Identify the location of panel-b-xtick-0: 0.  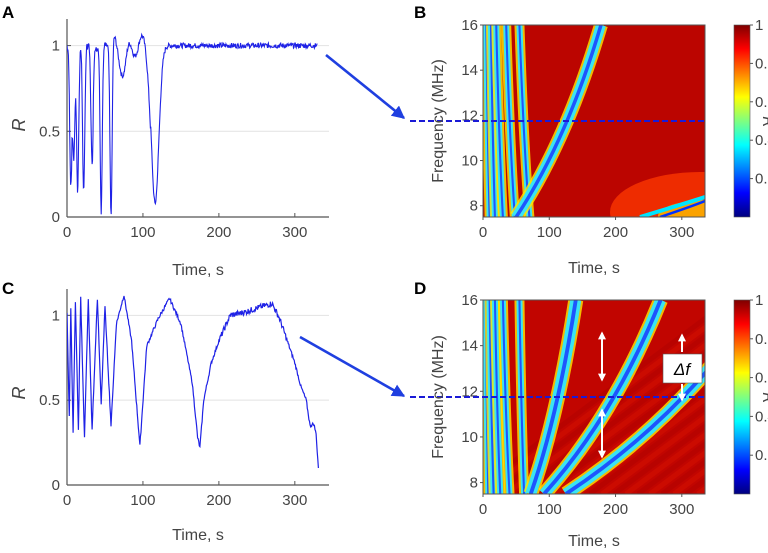
(483, 232).